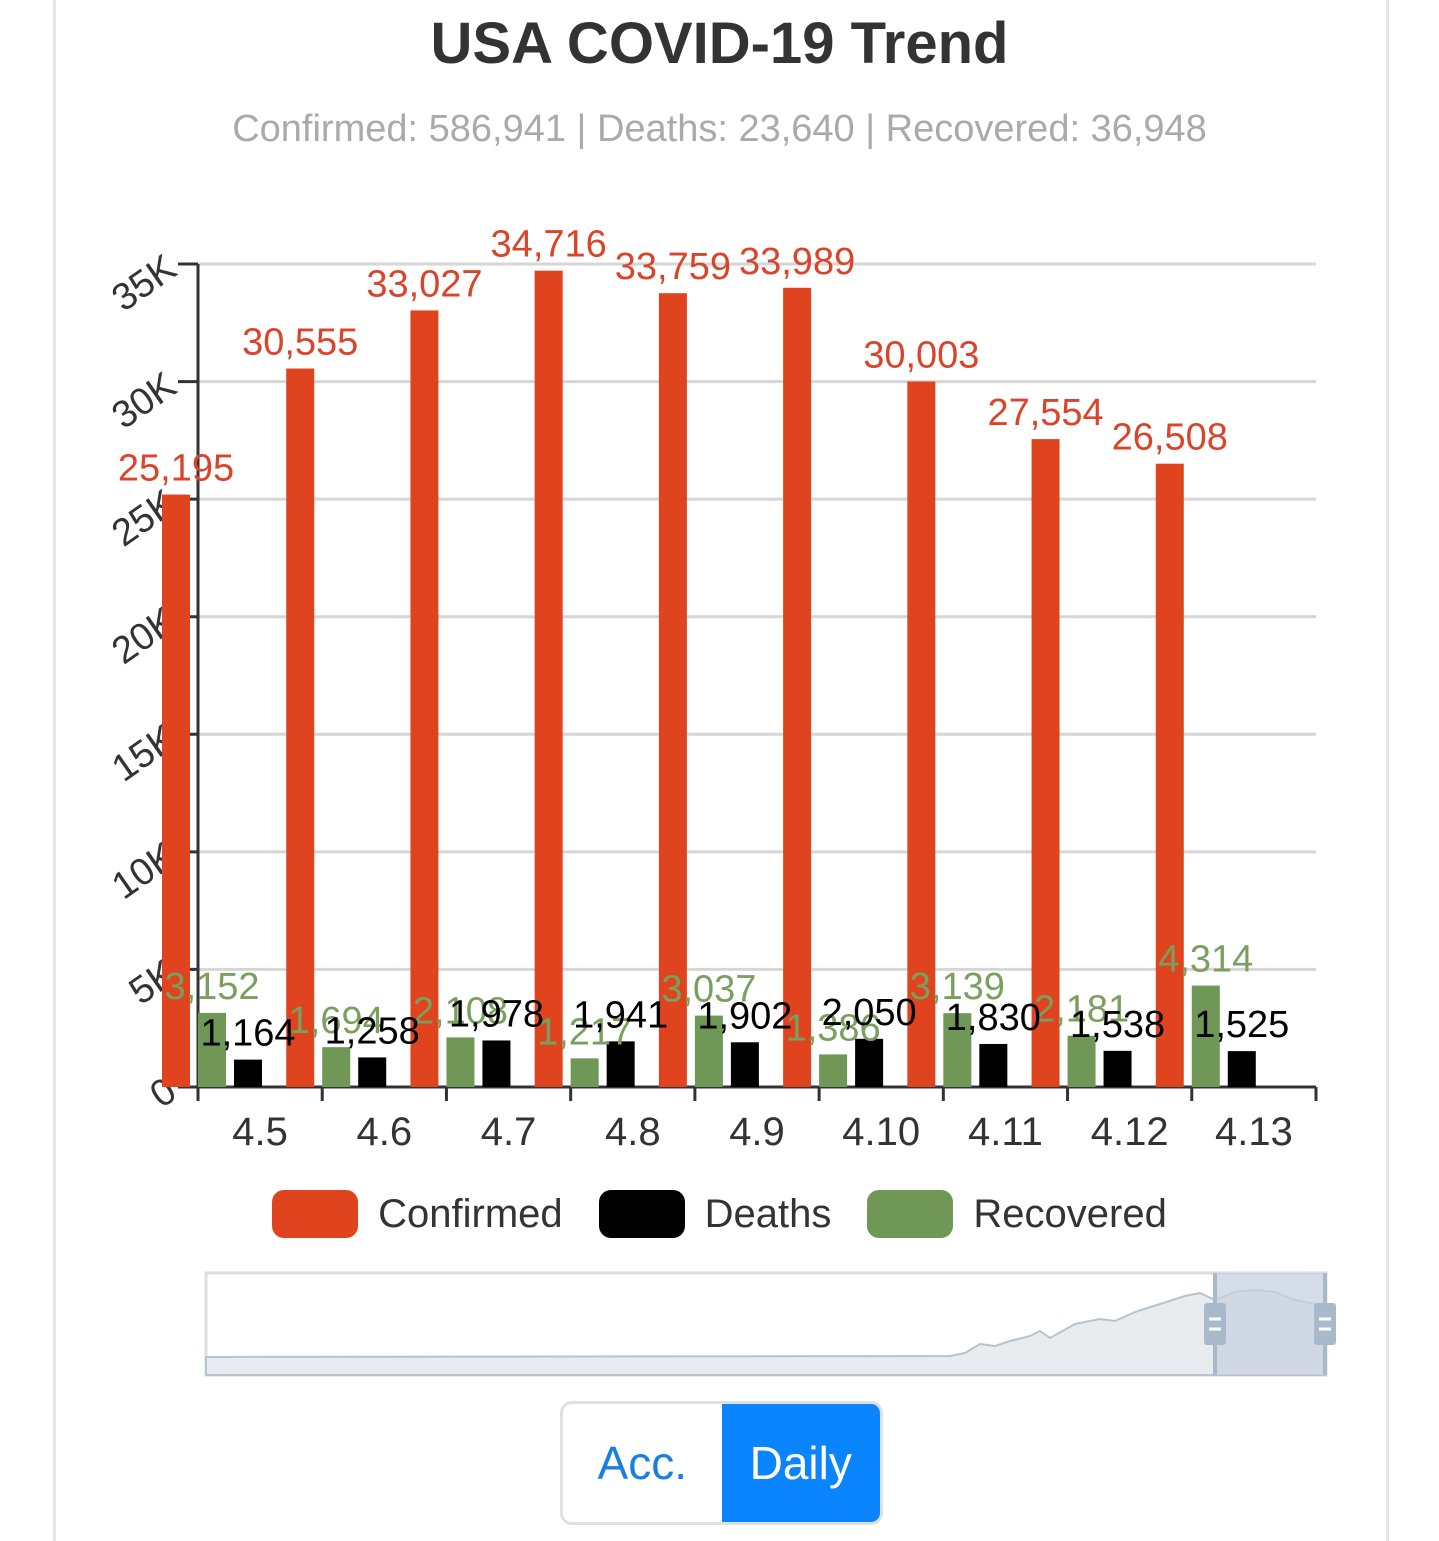 The image size is (1439, 1541). I want to click on data-label-deaths: 1,258, so click(372, 1031).